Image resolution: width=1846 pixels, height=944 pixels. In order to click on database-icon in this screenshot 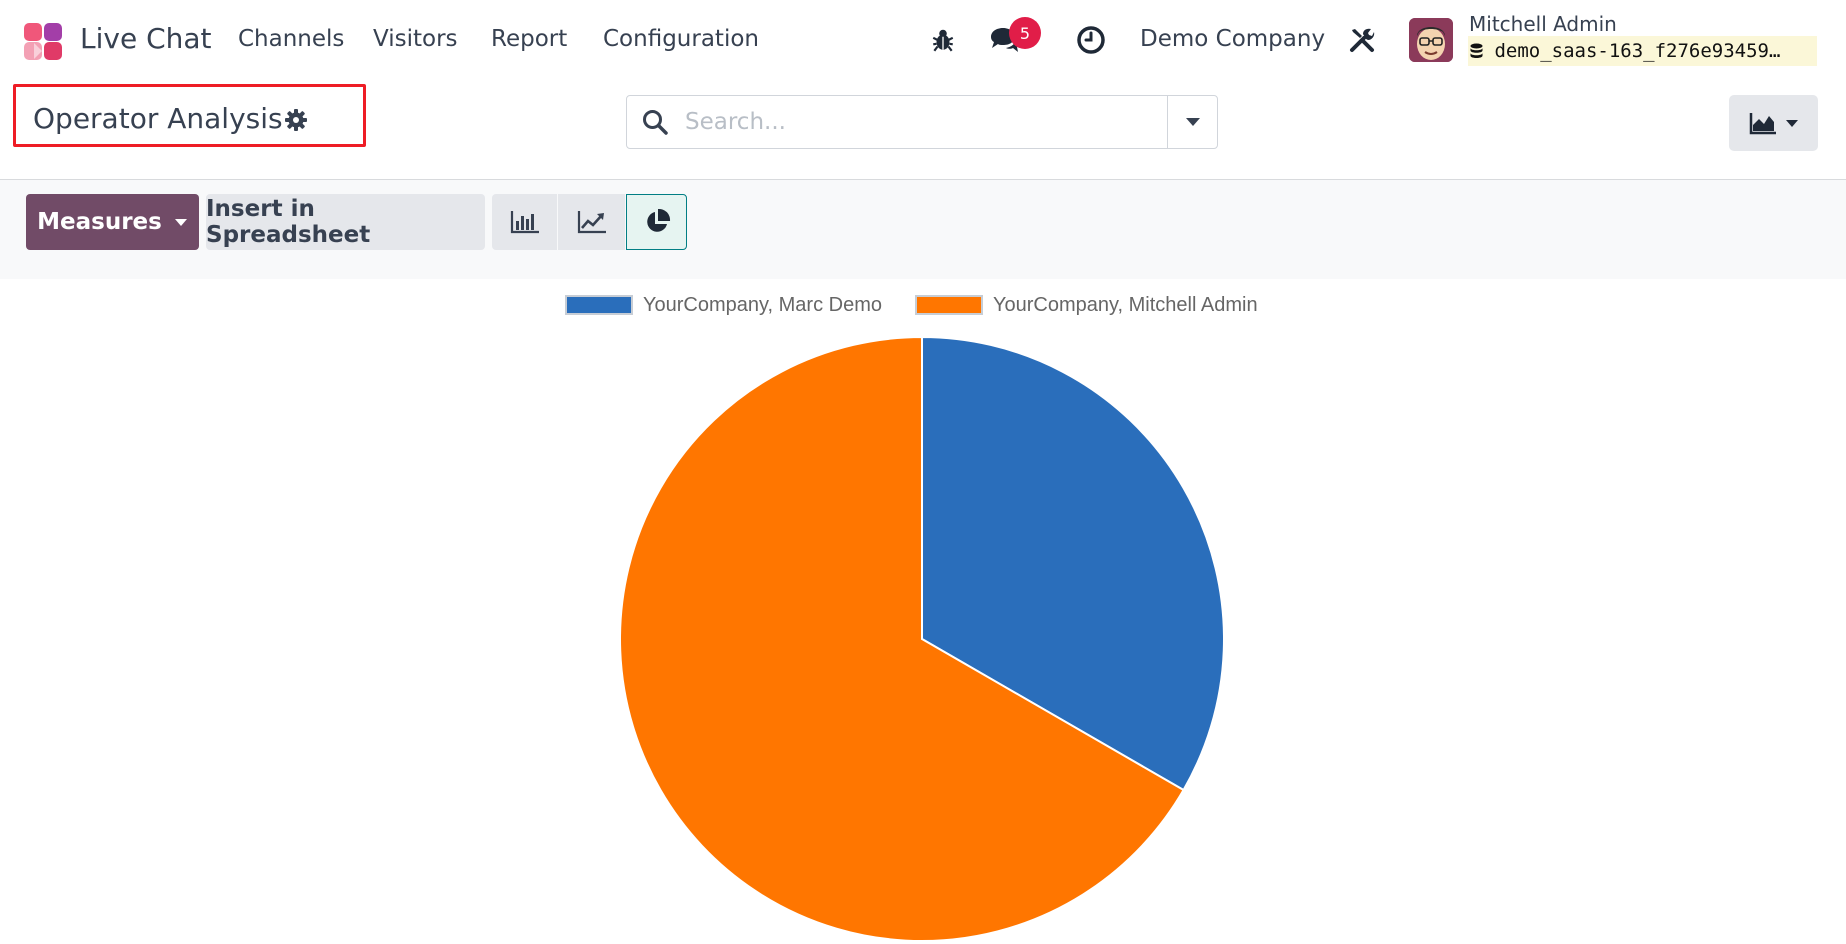, I will do `click(1482, 51)`.